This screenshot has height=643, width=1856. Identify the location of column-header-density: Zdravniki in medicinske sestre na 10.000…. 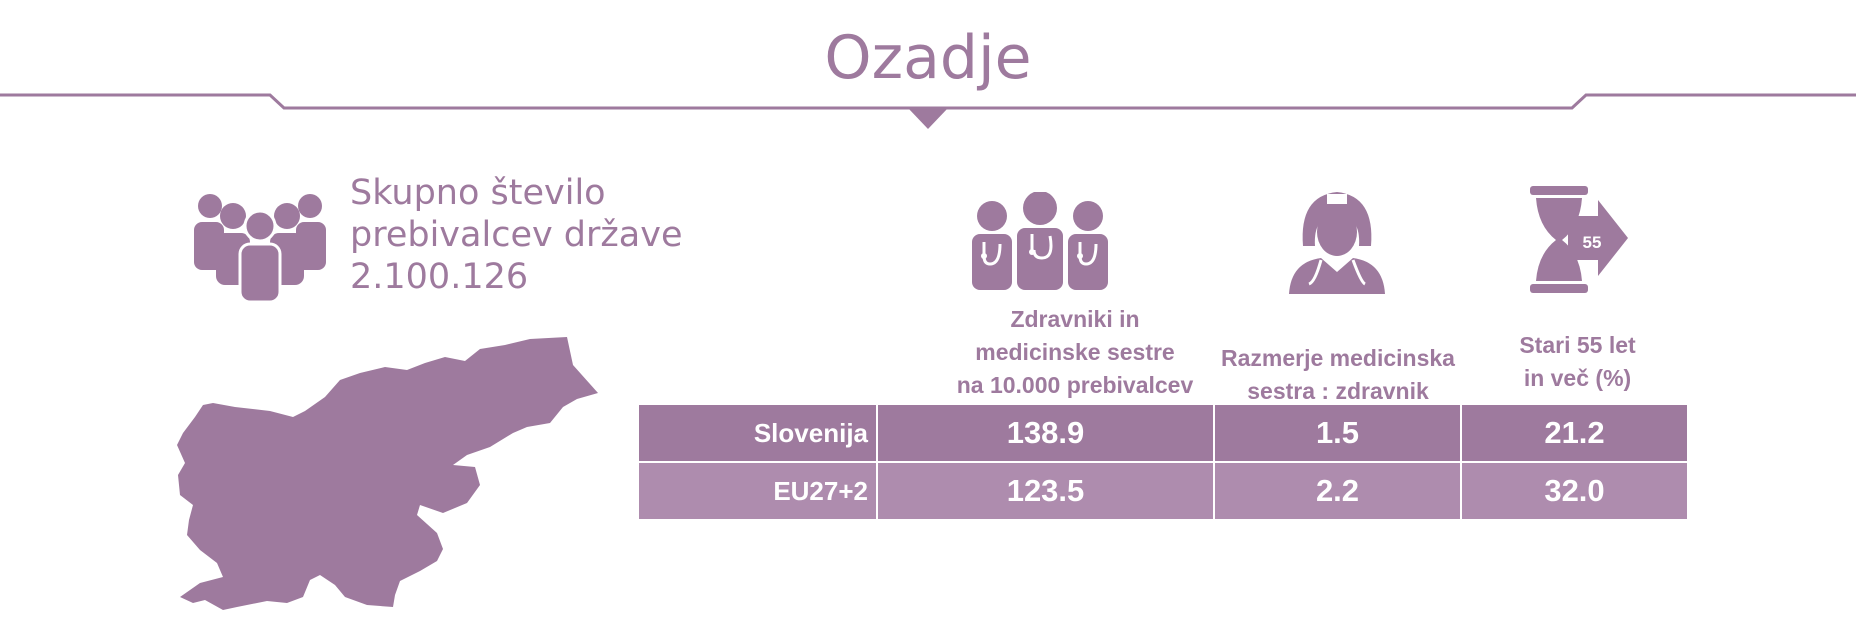
(1075, 352).